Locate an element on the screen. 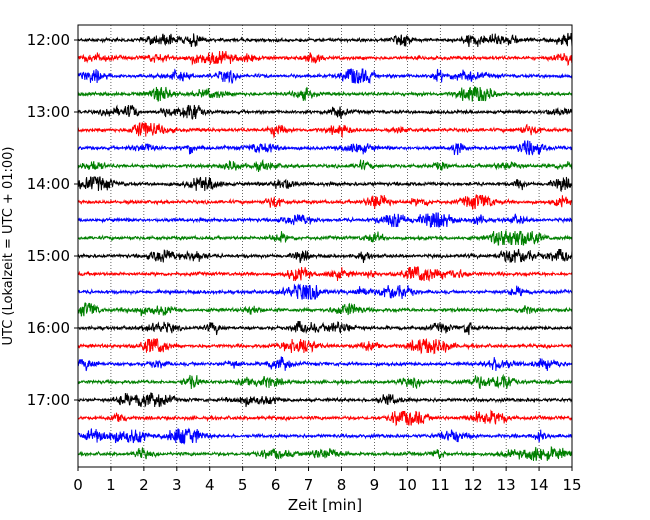 The image size is (650, 520). x-tick-label-9: 9 is located at coordinates (375, 485).